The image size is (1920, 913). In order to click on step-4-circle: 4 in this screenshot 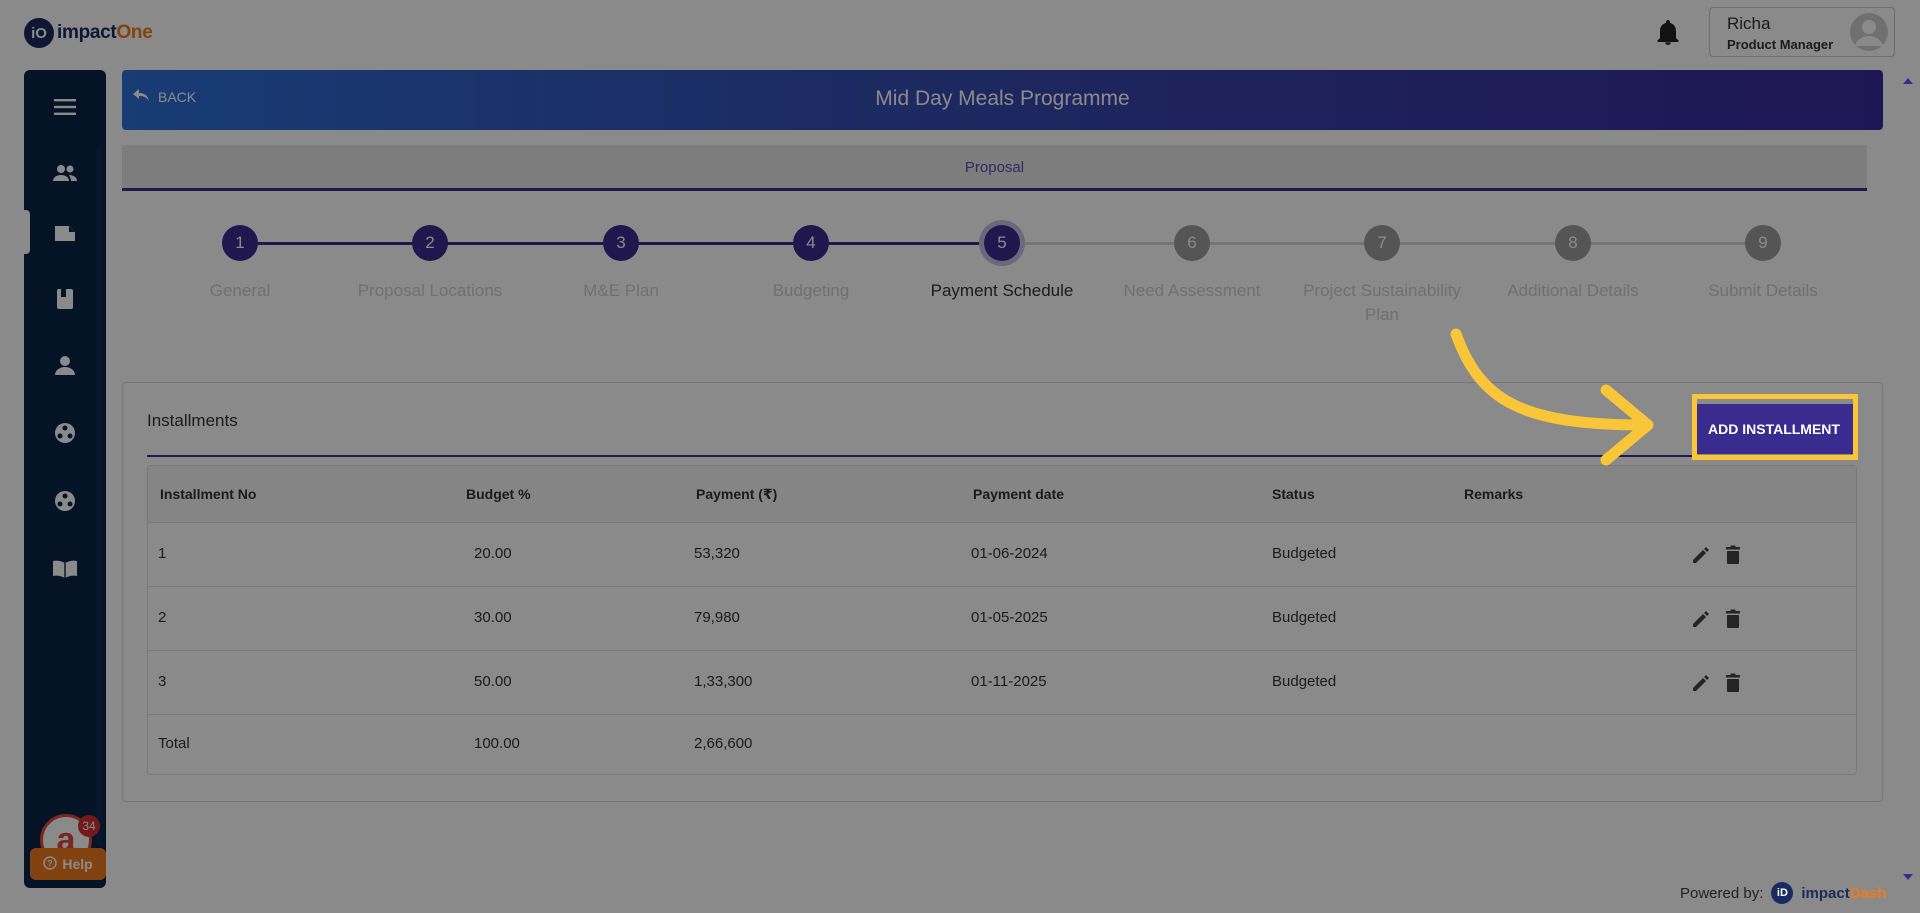, I will do `click(811, 243)`.